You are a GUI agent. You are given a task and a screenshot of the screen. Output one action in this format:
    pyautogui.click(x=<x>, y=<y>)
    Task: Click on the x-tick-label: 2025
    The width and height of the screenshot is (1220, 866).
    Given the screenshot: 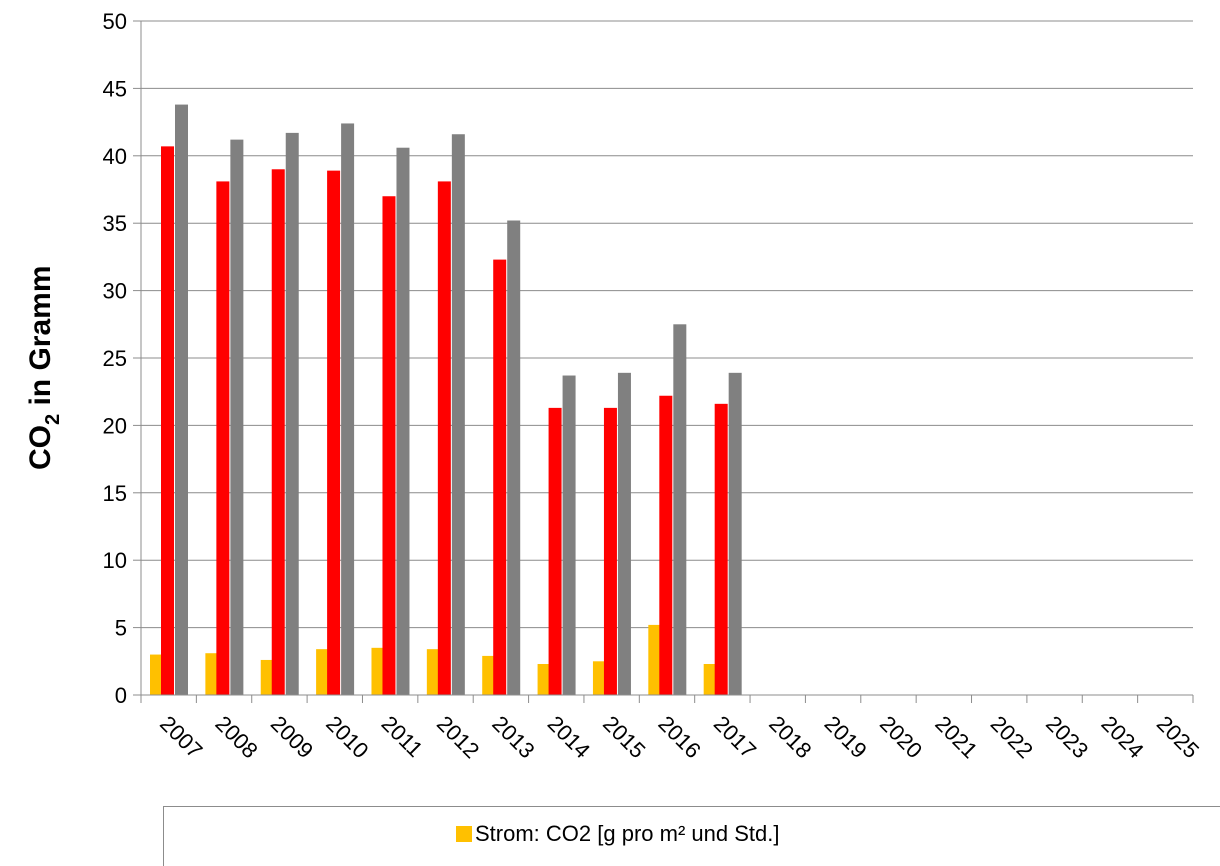 What is the action you would take?
    pyautogui.click(x=1178, y=737)
    